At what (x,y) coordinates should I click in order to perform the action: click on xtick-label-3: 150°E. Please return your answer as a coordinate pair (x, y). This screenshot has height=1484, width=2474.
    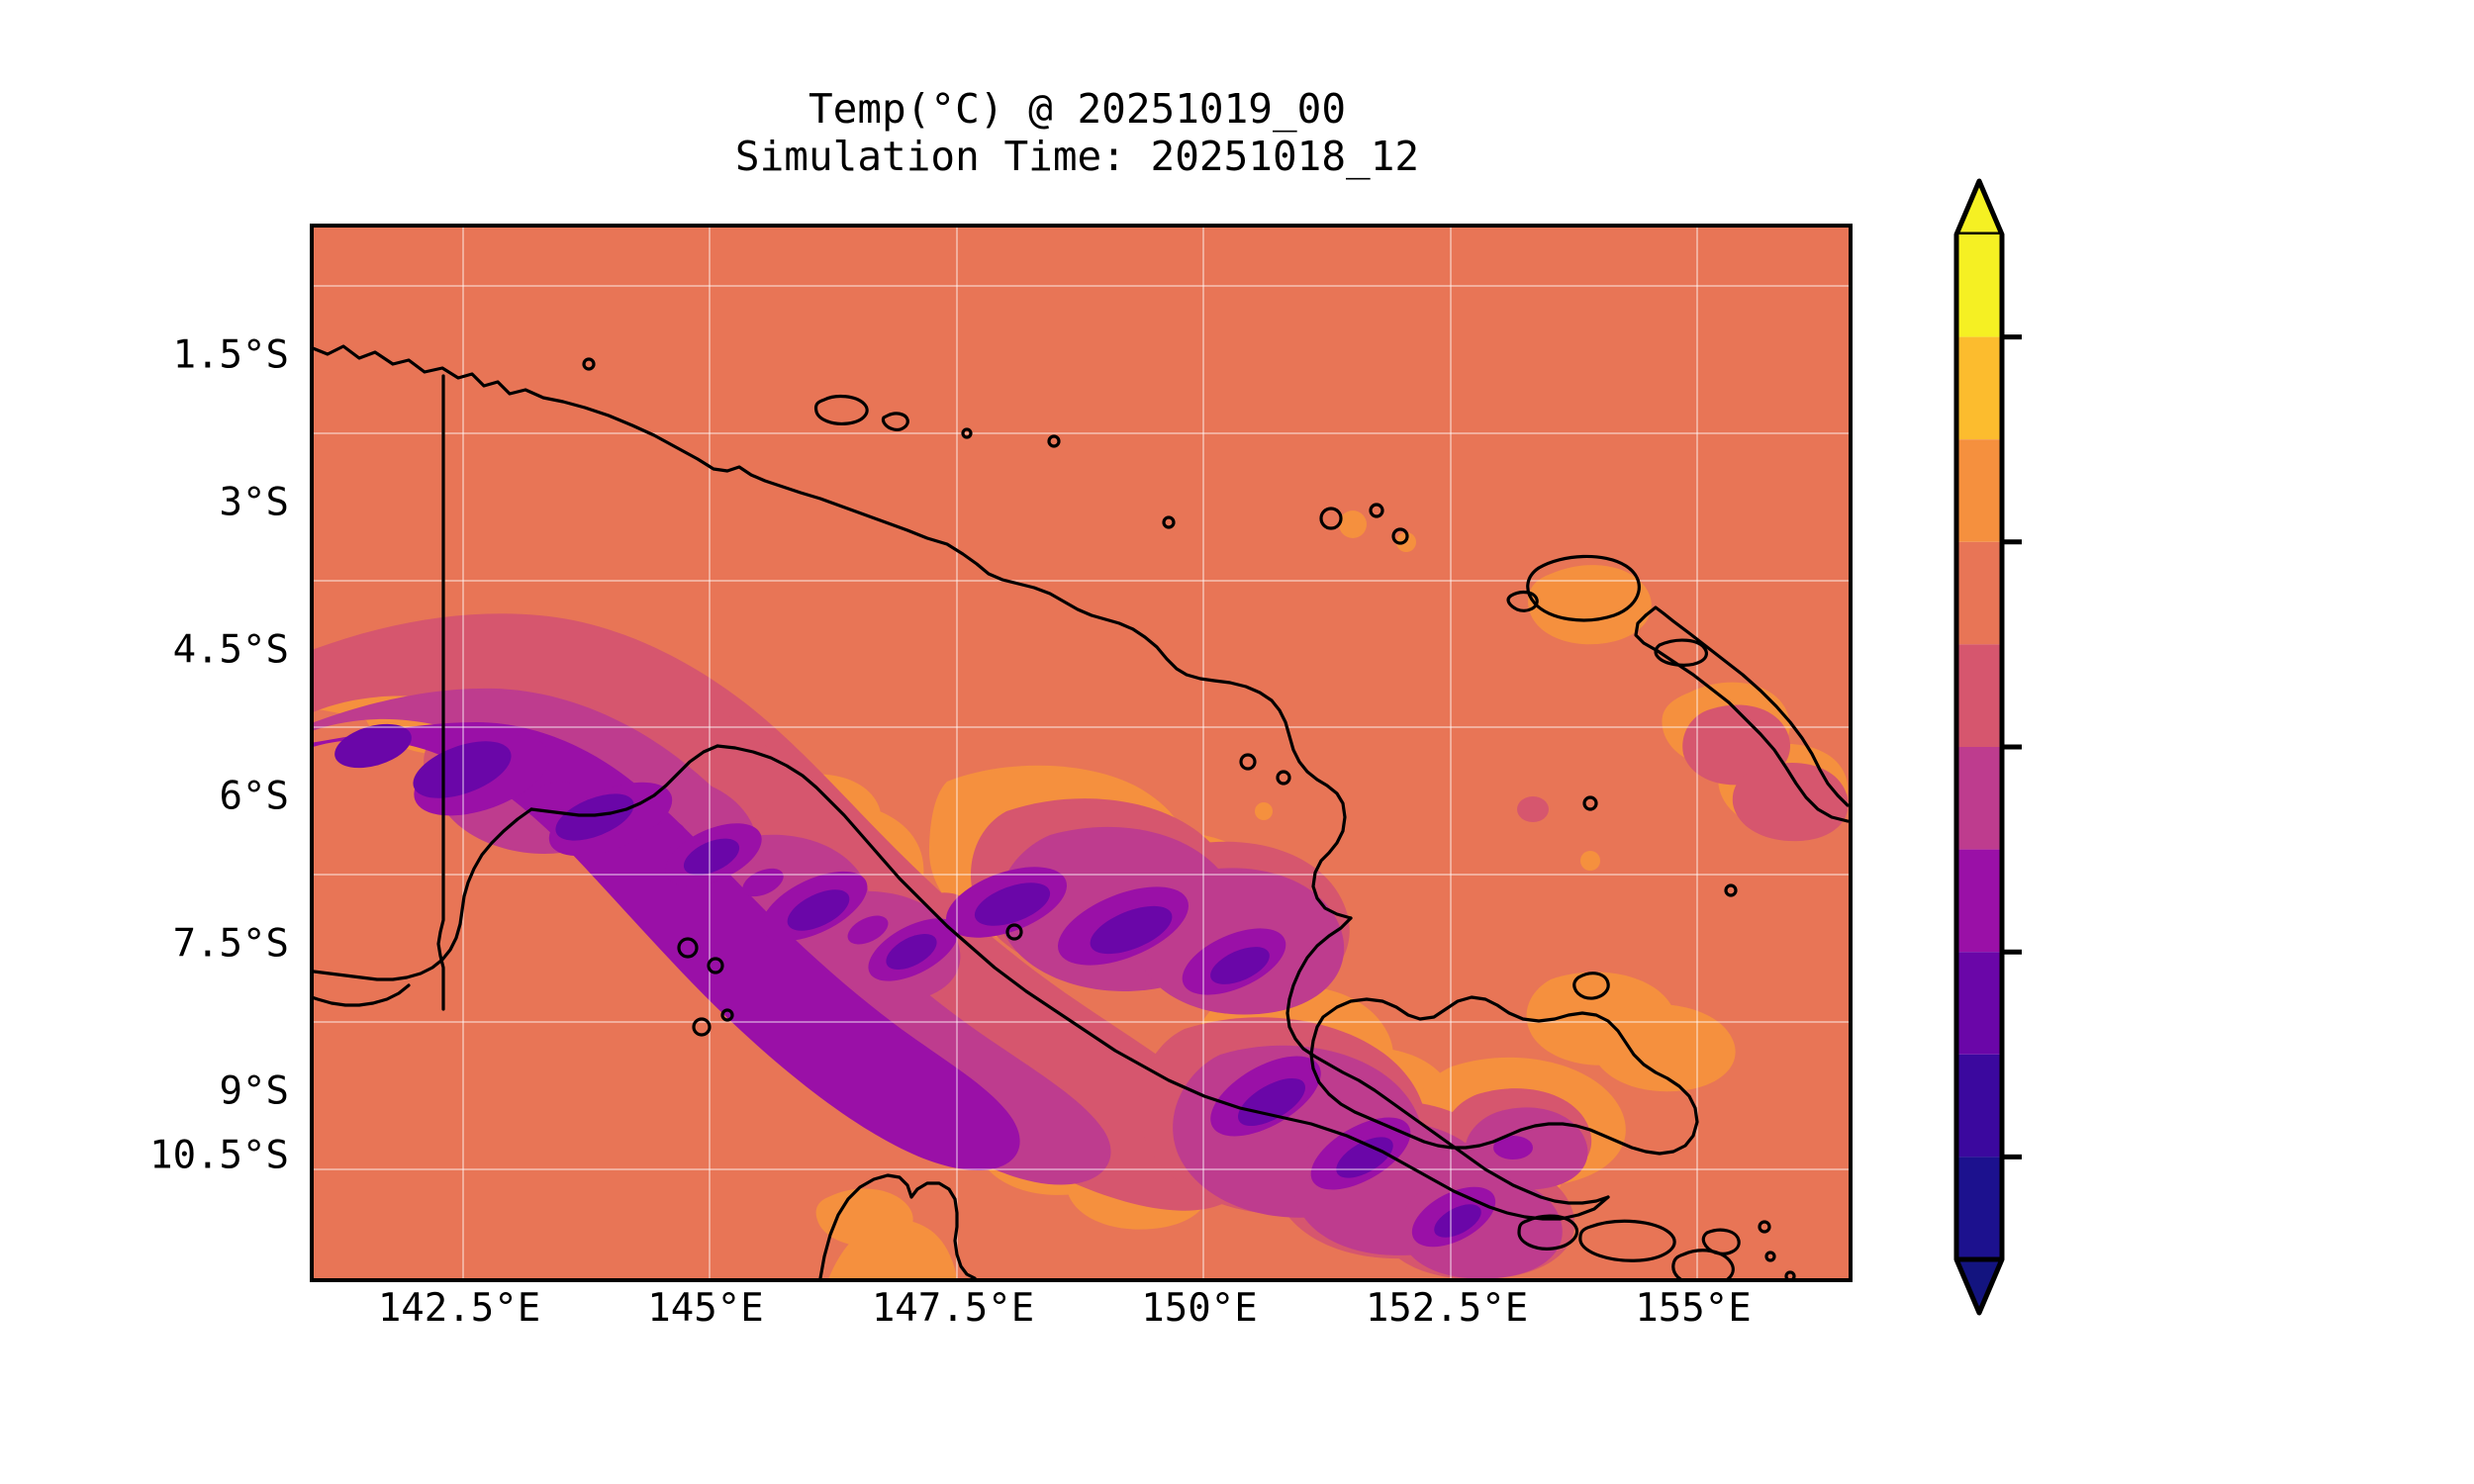
    Looking at the image, I should click on (1199, 1308).